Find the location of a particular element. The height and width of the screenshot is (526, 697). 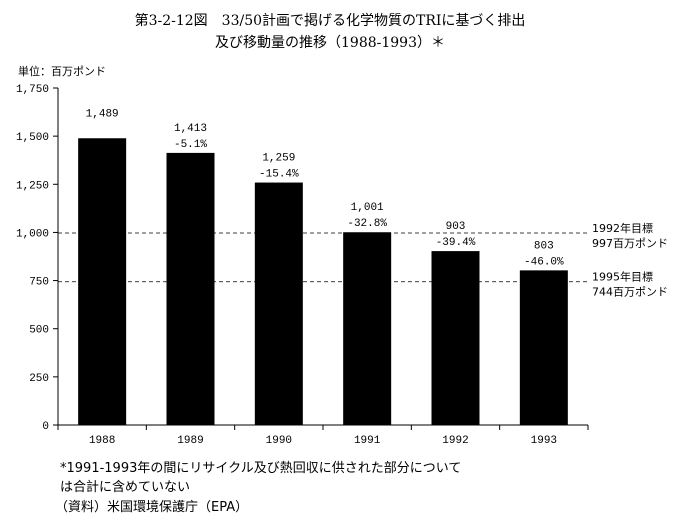

chart-title-line2: 及び移動量の推移（1988-1993）＊ is located at coordinates (330, 43).